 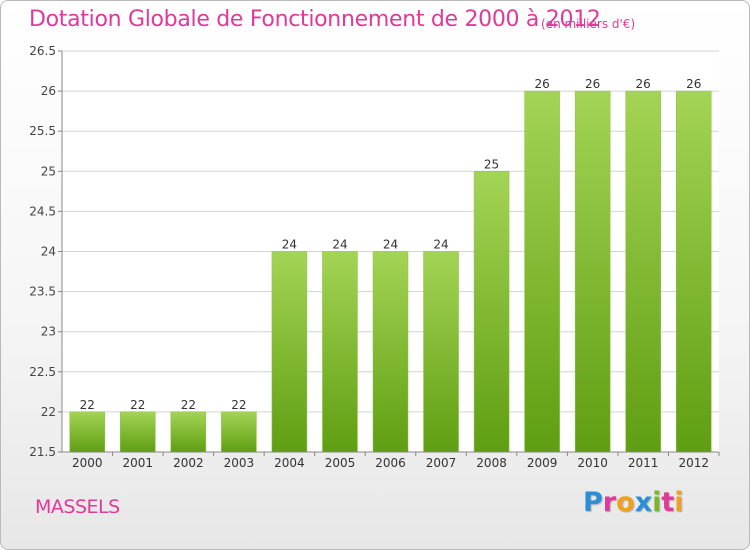 I want to click on proxiti-logo: Proxiti, so click(x=633, y=502).